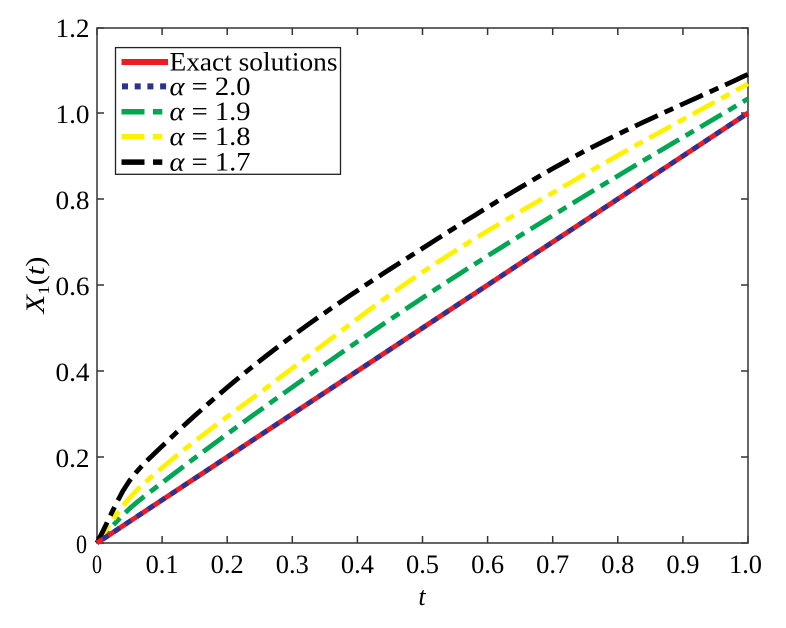  What do you see at coordinates (37, 286) in the screenshot?
I see `svg-text: X1(t)` at bounding box center [37, 286].